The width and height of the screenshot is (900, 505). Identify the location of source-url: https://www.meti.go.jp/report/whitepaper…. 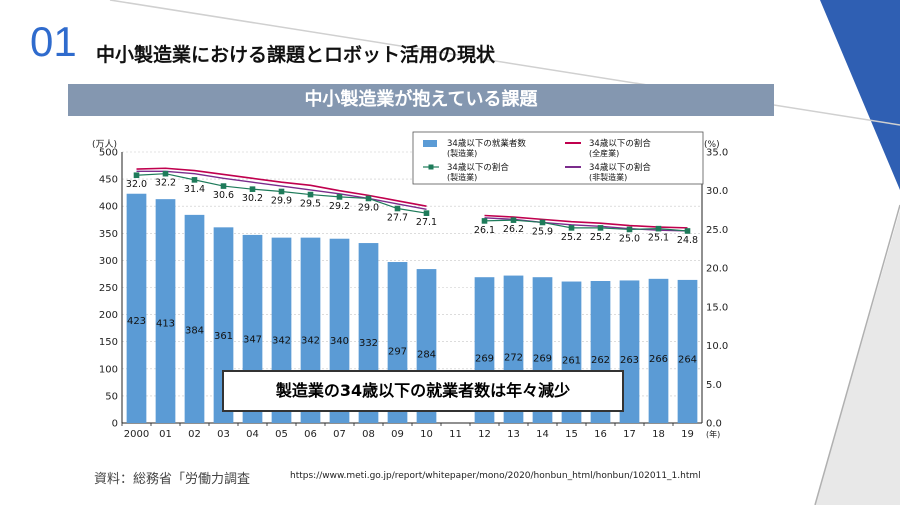
(495, 476).